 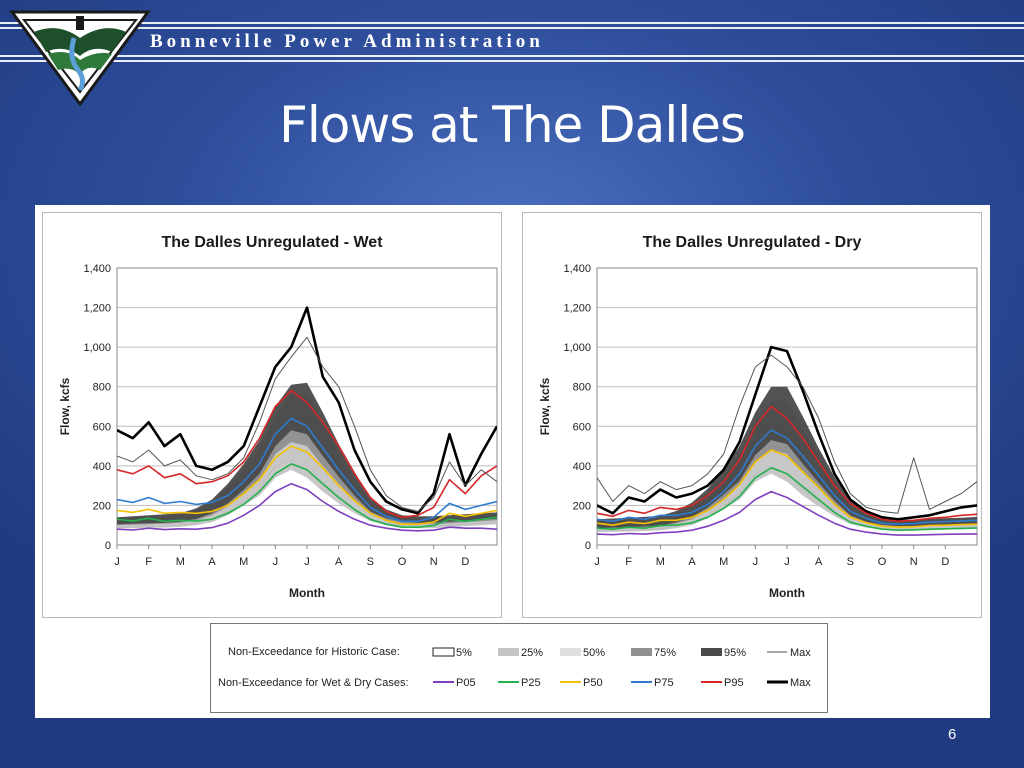 What do you see at coordinates (347, 41) in the screenshot?
I see `organization-name: Bonneville Power Administration` at bounding box center [347, 41].